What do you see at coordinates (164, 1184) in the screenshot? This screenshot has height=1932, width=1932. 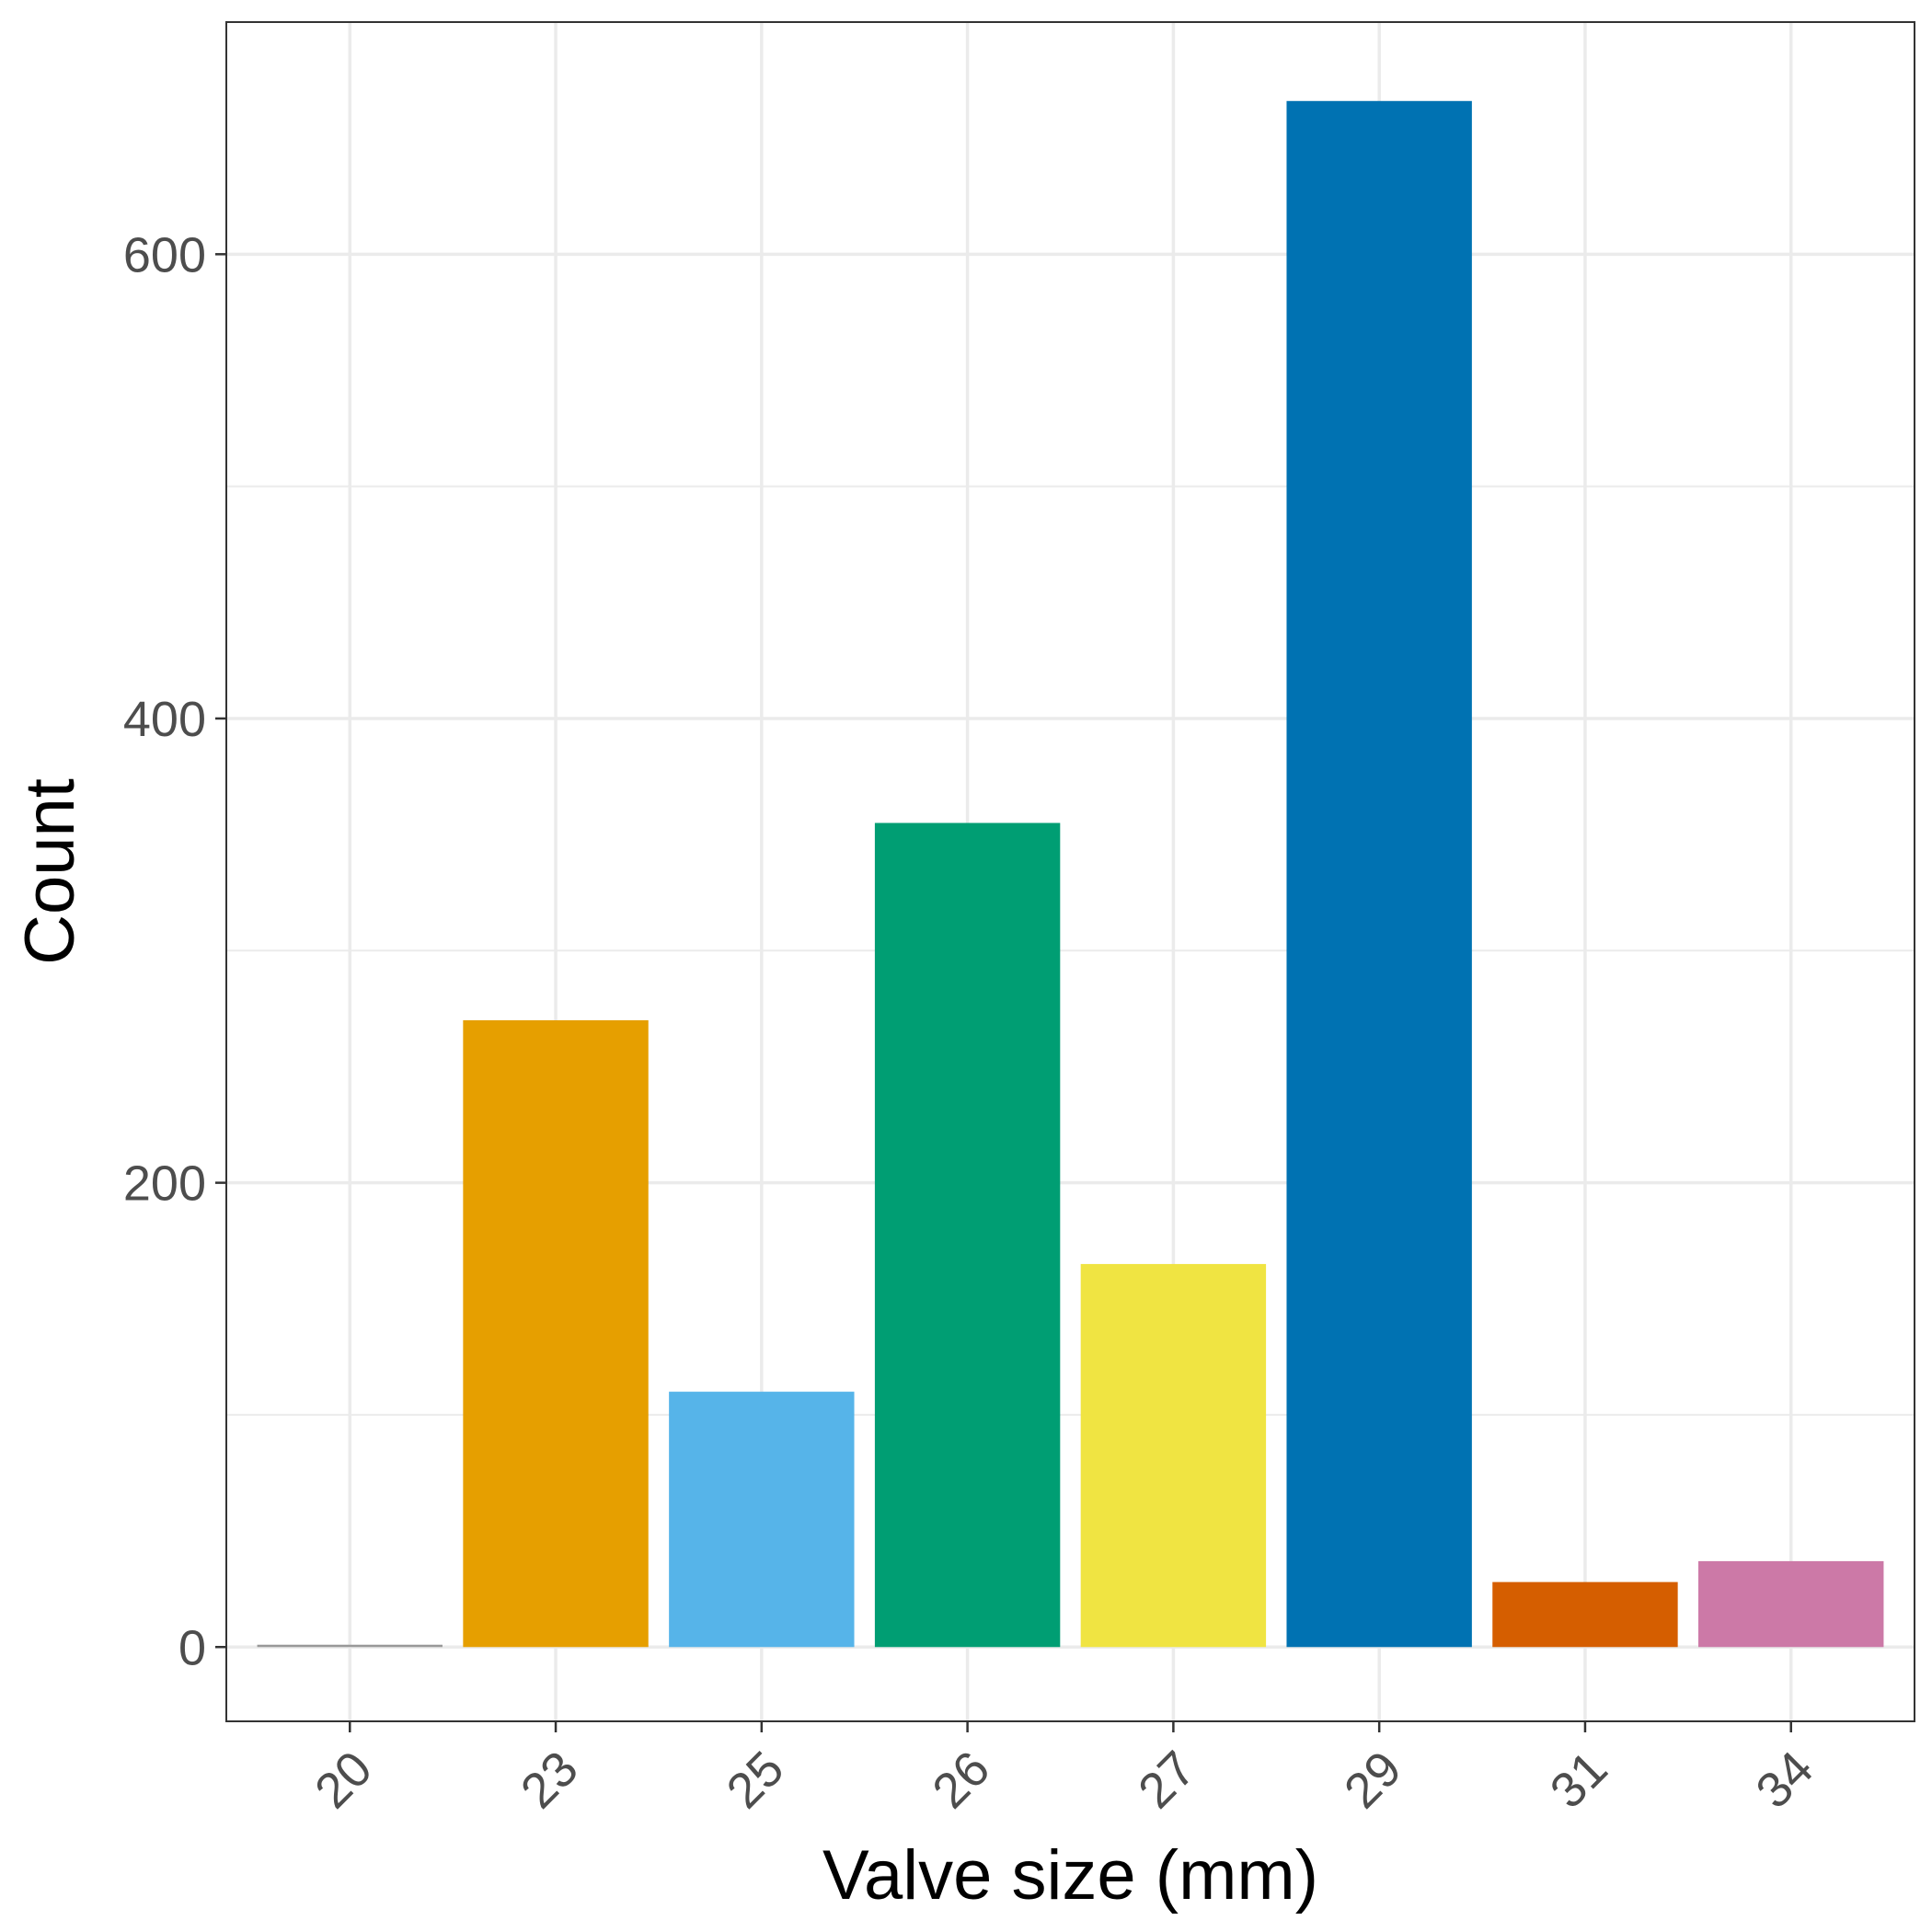 I see `y-tick-label: 200` at bounding box center [164, 1184].